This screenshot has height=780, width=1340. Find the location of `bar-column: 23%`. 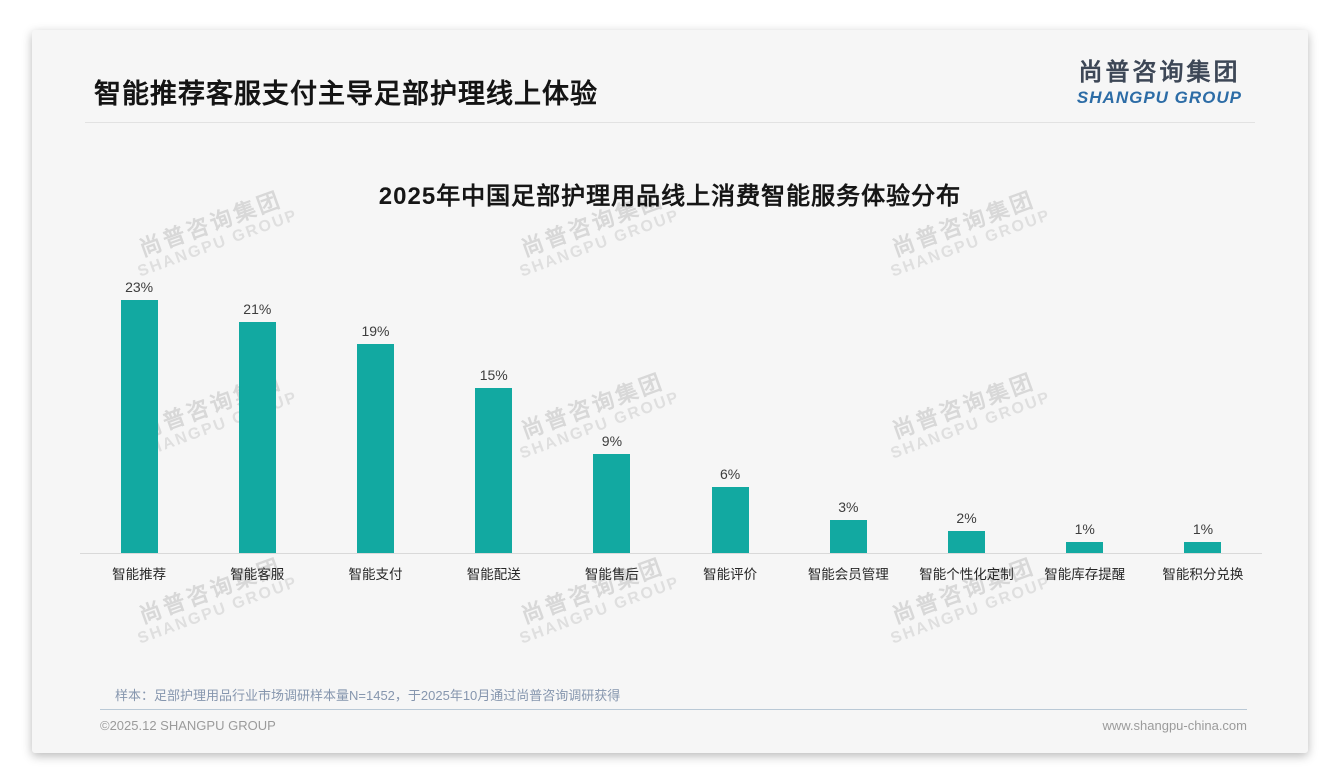

bar-column: 23% is located at coordinates (139, 410).